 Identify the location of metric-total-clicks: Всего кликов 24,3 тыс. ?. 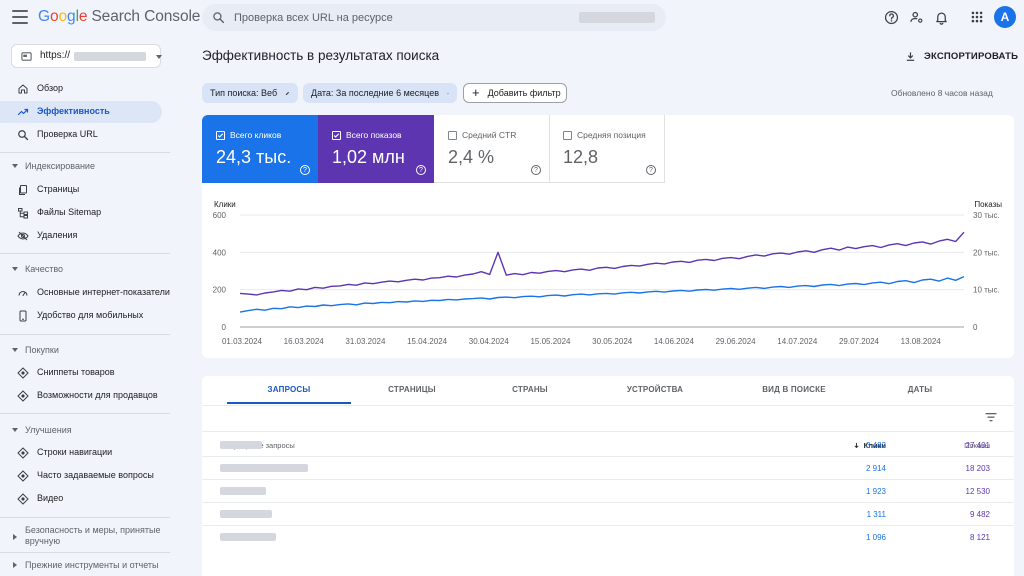
(260, 149).